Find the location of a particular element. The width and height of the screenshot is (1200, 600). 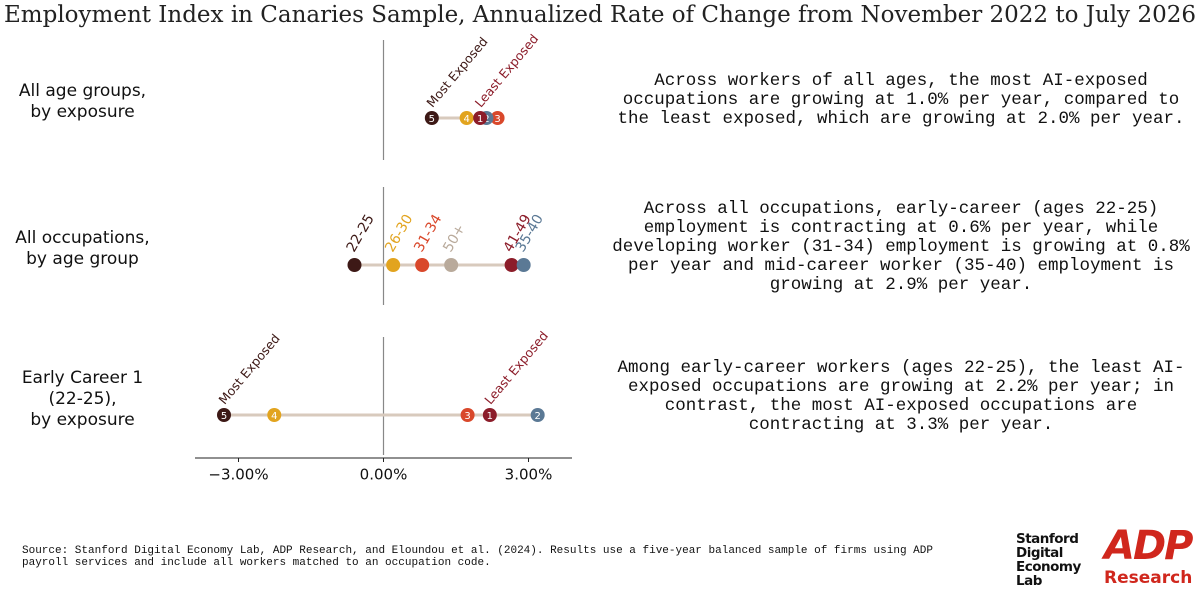

adp-logo: ADP is located at coordinates (1148, 546).